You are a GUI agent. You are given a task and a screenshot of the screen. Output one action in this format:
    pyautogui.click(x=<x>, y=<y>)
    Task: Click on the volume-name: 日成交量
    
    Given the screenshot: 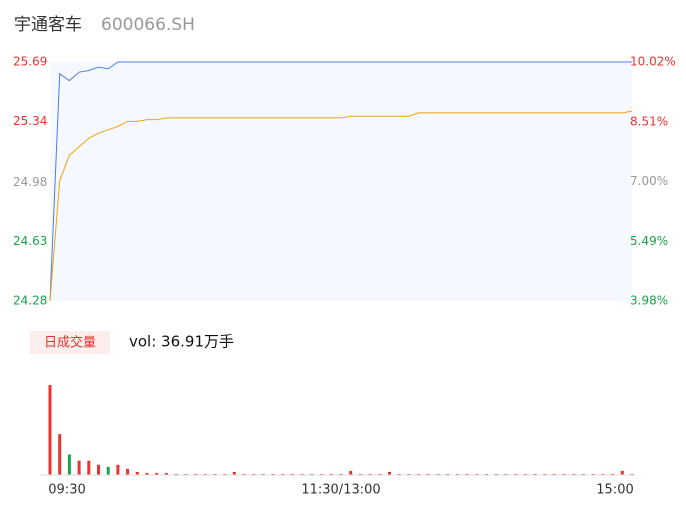 What is the action you would take?
    pyautogui.click(x=70, y=343)
    